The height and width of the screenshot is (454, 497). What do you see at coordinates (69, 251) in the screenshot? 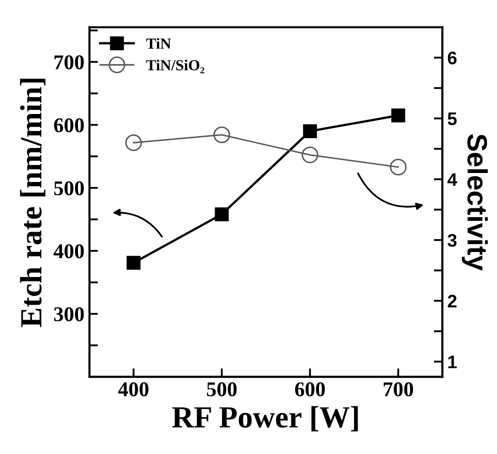
I see `y-tick-label: 400` at bounding box center [69, 251].